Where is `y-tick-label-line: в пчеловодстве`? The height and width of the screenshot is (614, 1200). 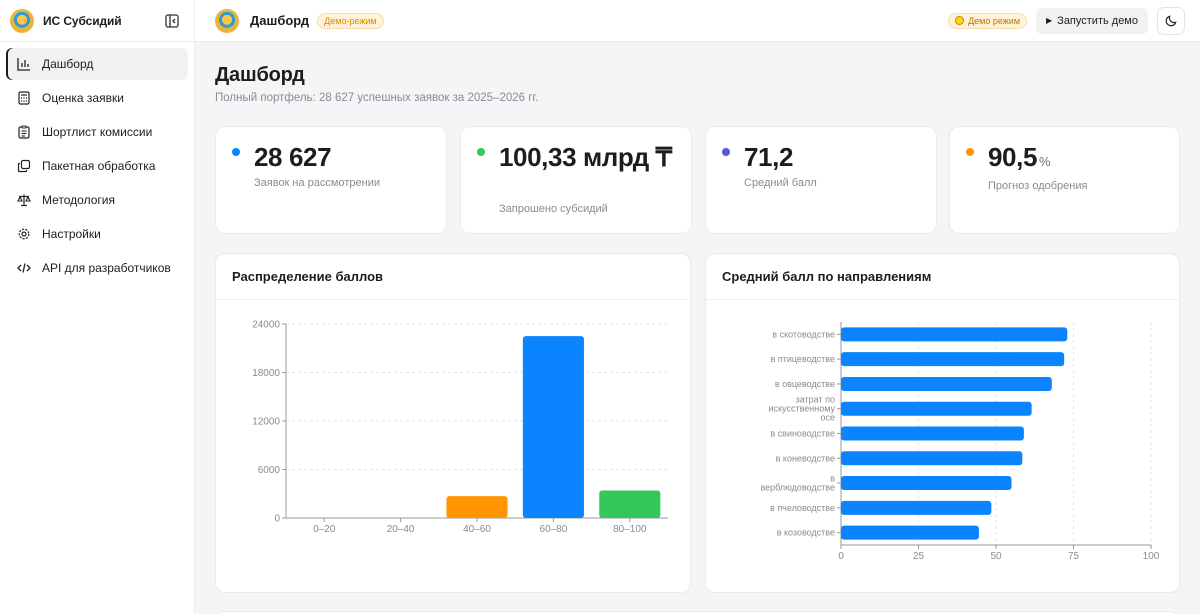
y-tick-label-line: в пчеловодстве is located at coordinates (802, 508).